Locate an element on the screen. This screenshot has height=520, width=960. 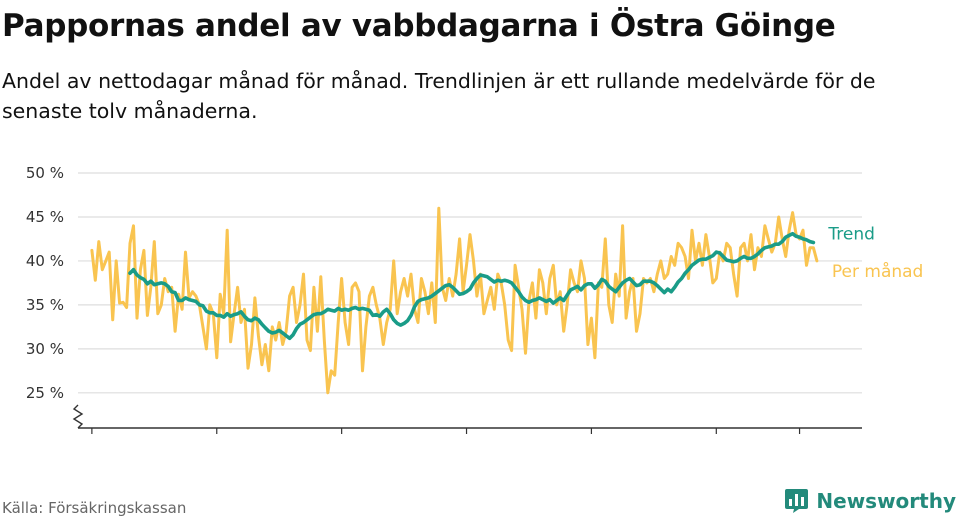
source-note: Källa: Försäkringskassan is located at coordinates (94, 508).